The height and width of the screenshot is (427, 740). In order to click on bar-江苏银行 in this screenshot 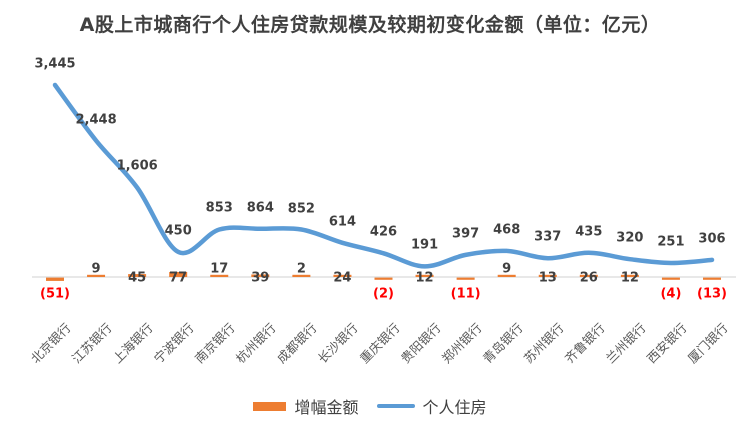, I will do `click(96, 275)`.